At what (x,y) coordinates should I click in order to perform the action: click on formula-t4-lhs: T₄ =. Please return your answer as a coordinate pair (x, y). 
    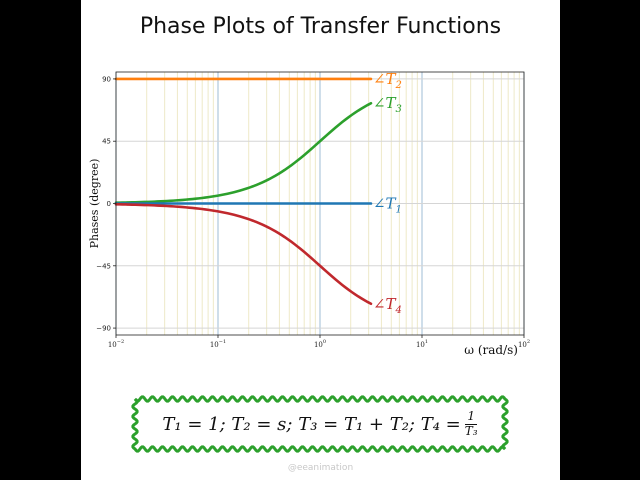
    Looking at the image, I should click on (440, 424).